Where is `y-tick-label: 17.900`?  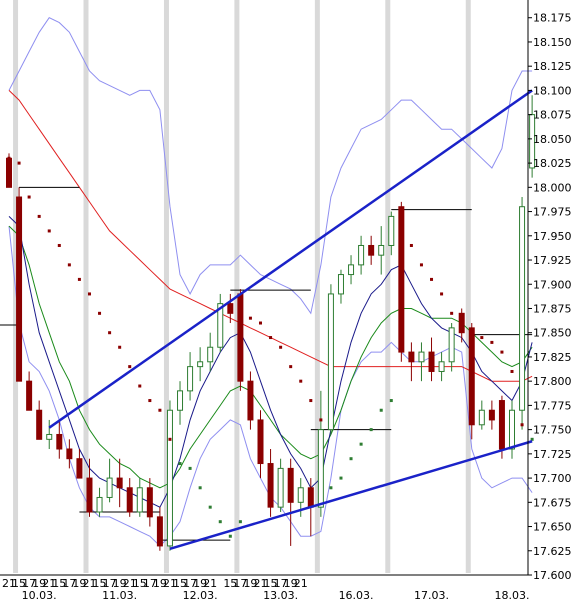 y-tick-label: 17.900 is located at coordinates (552, 284).